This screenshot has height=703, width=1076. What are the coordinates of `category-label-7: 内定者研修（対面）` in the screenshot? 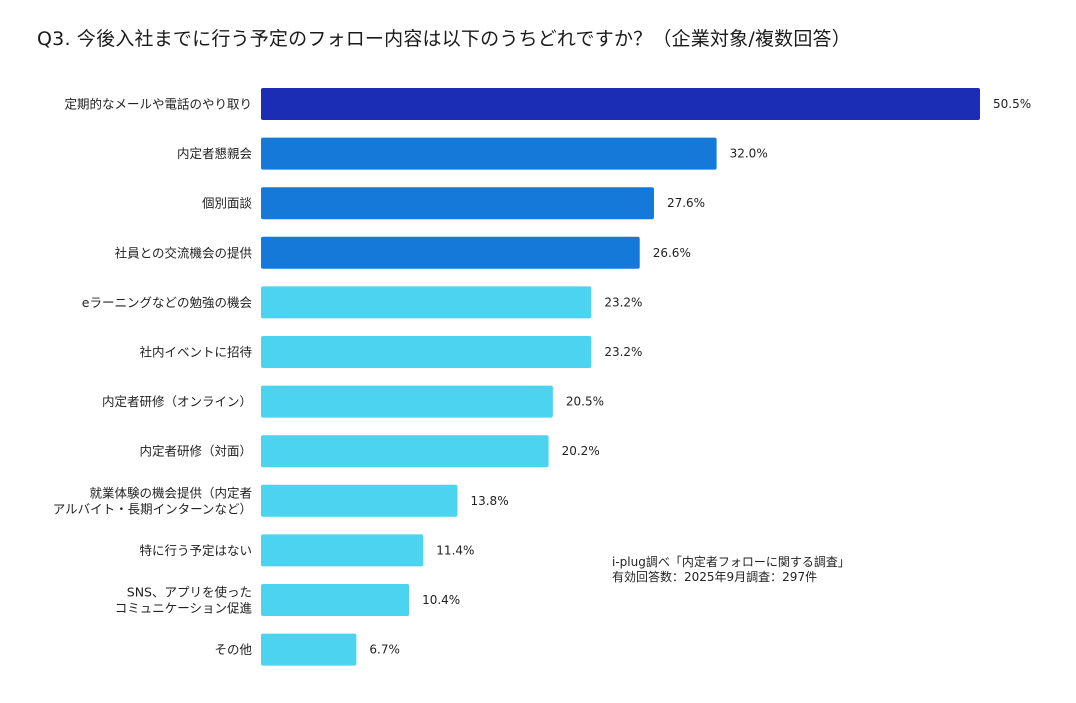 It's located at (195, 451).